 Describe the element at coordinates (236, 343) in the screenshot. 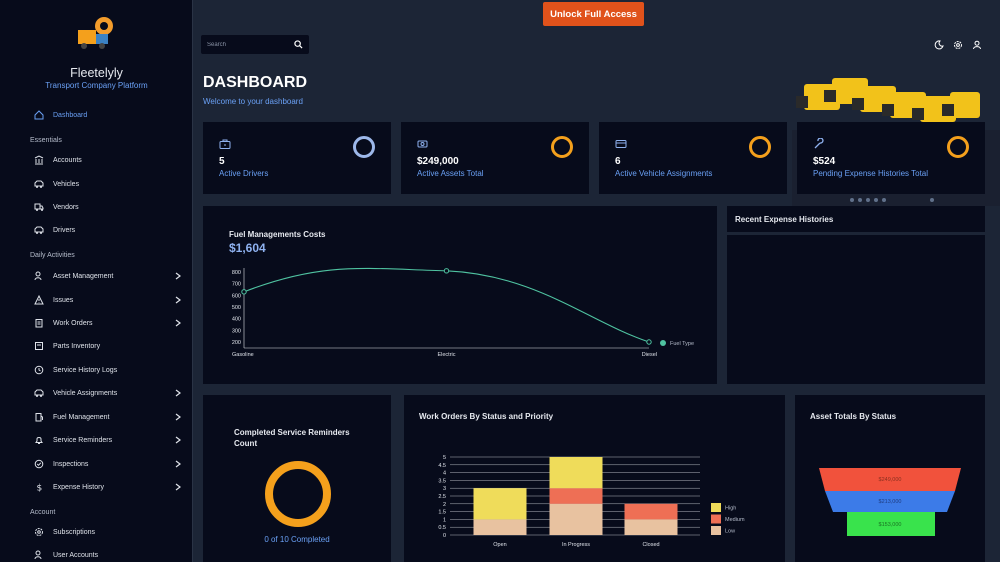

I see `y-tick-label: 200` at that location.